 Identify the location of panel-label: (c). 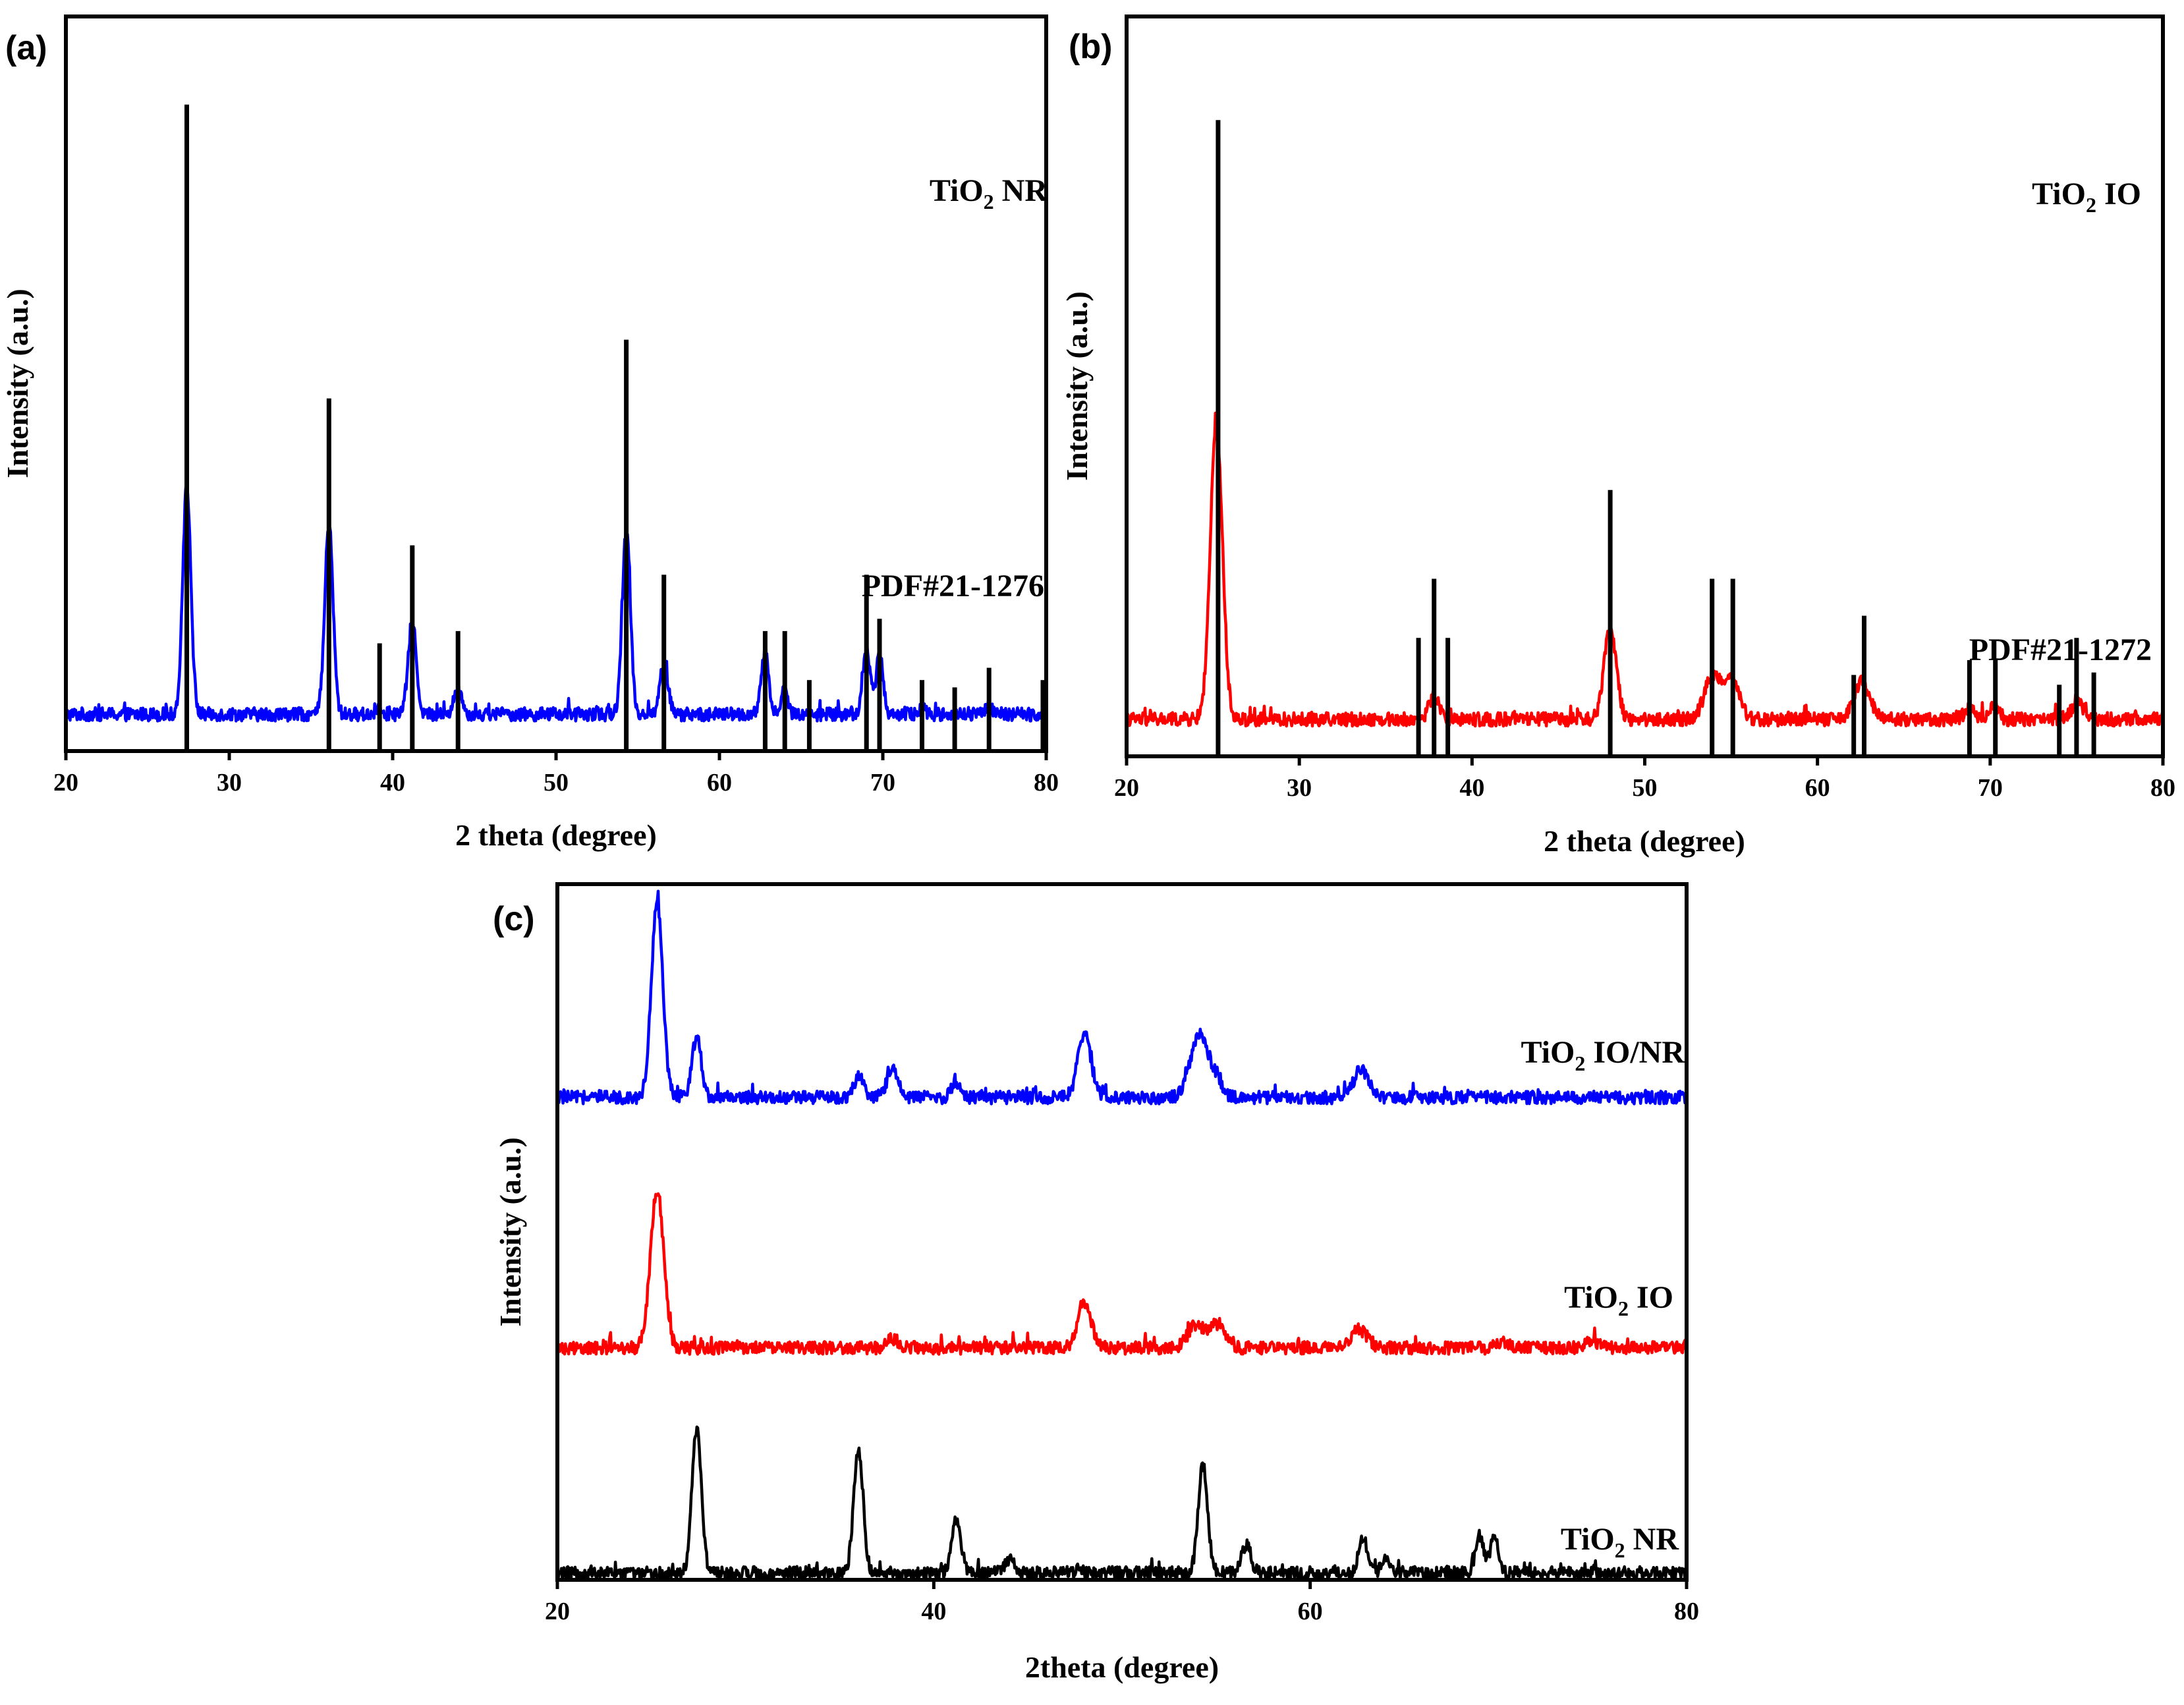
(514, 919).